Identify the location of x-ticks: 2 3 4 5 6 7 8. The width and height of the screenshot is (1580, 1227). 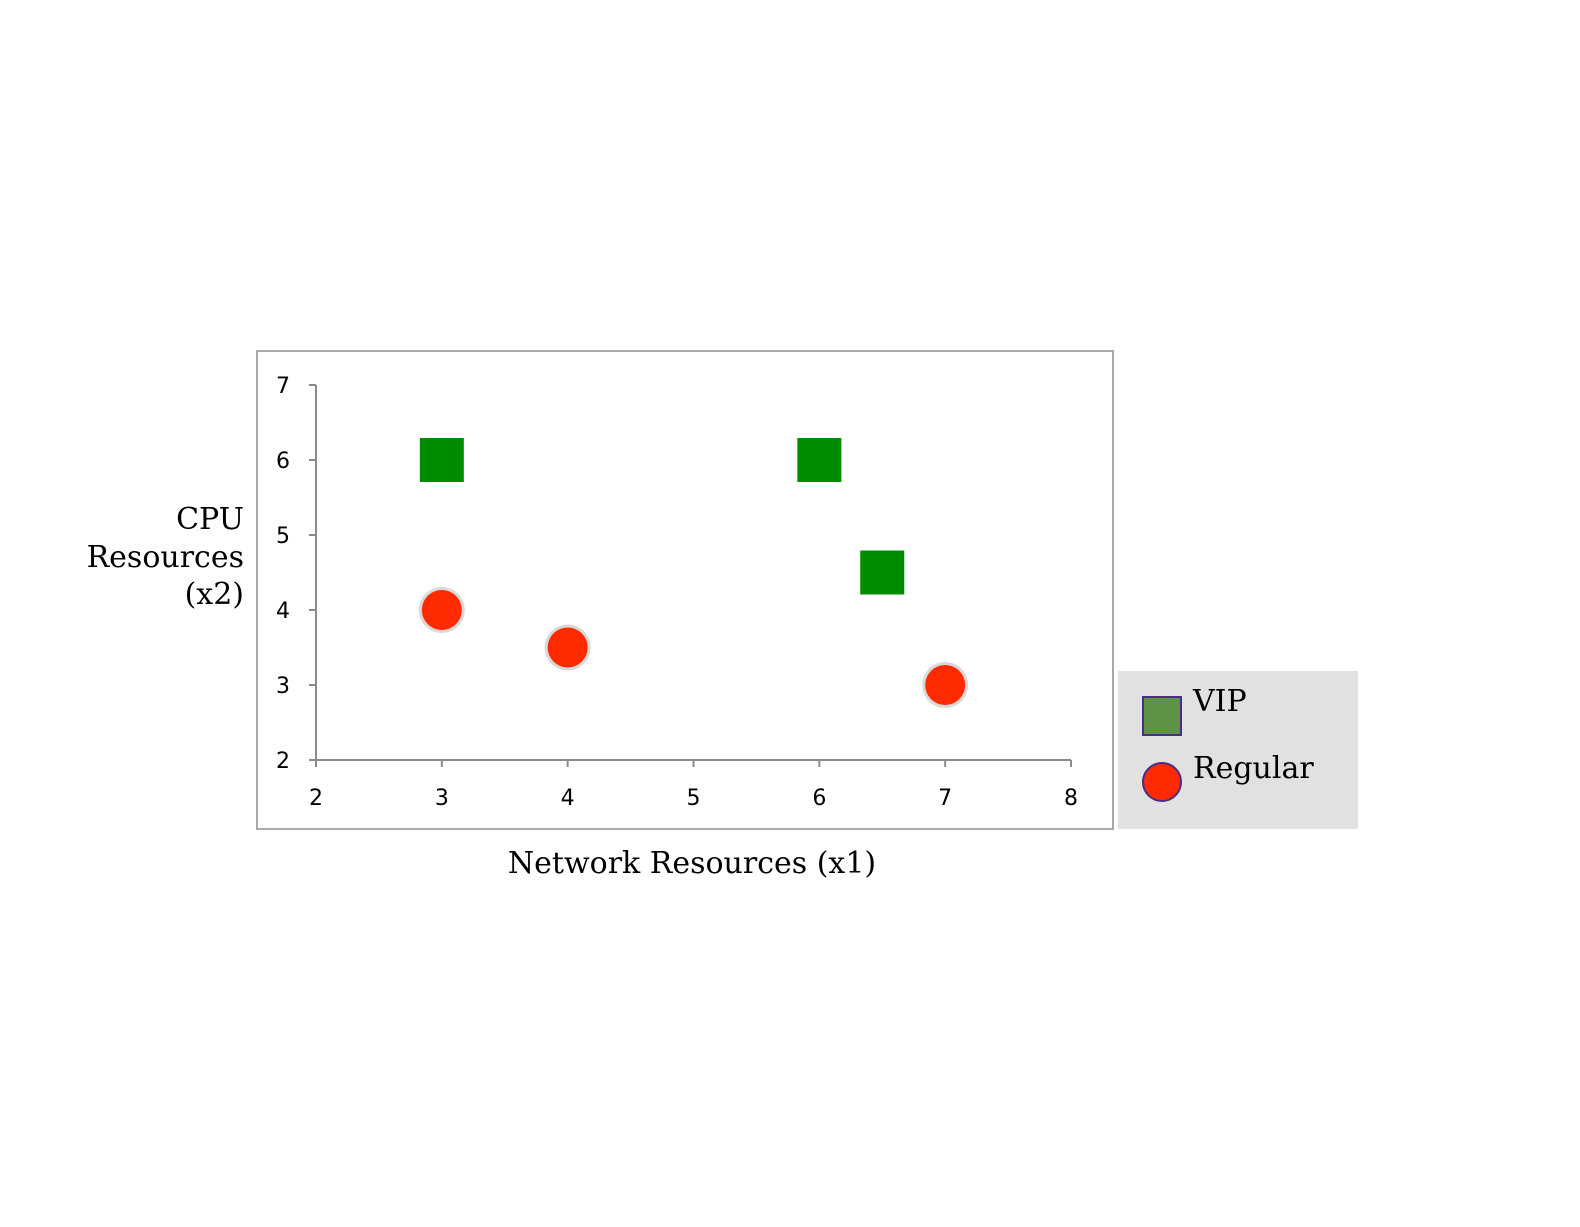
(693, 785).